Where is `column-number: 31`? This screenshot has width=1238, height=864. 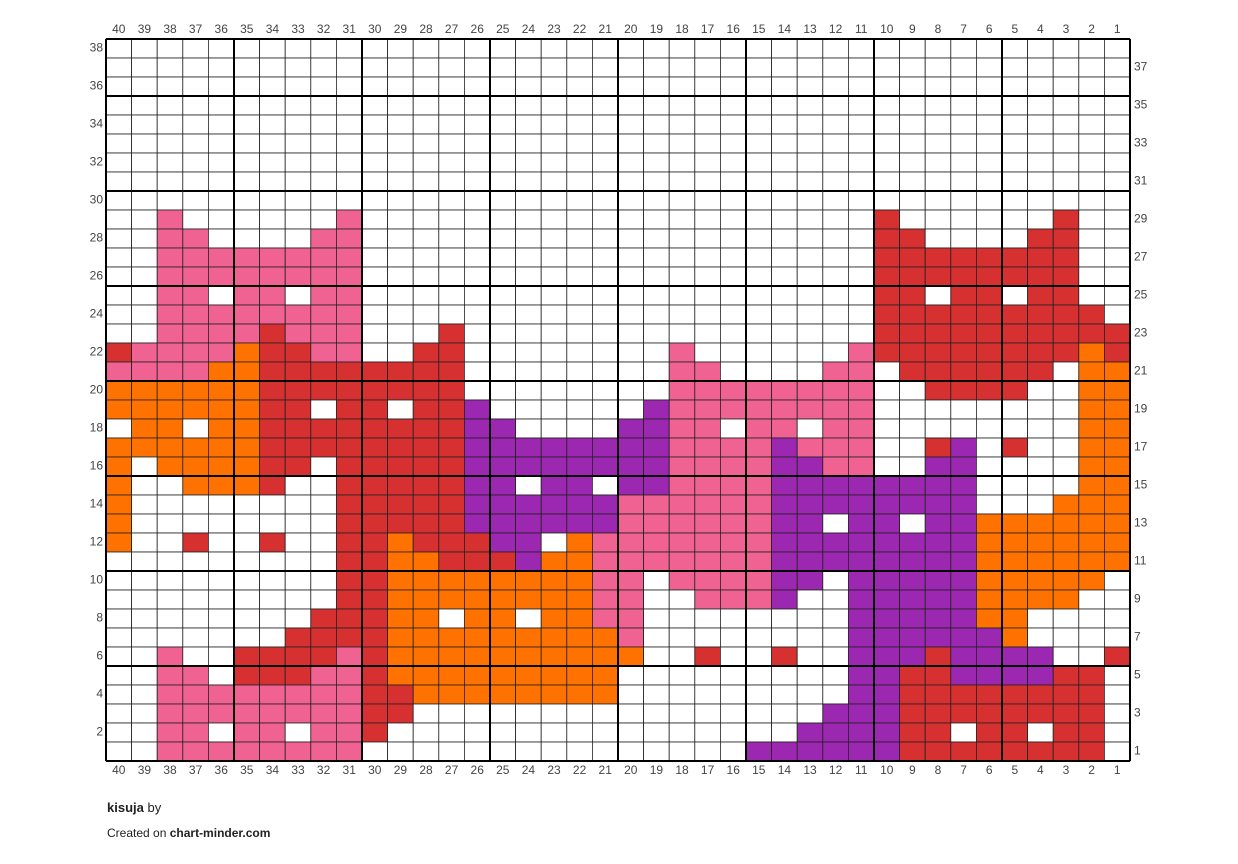
column-number: 31 is located at coordinates (350, 770).